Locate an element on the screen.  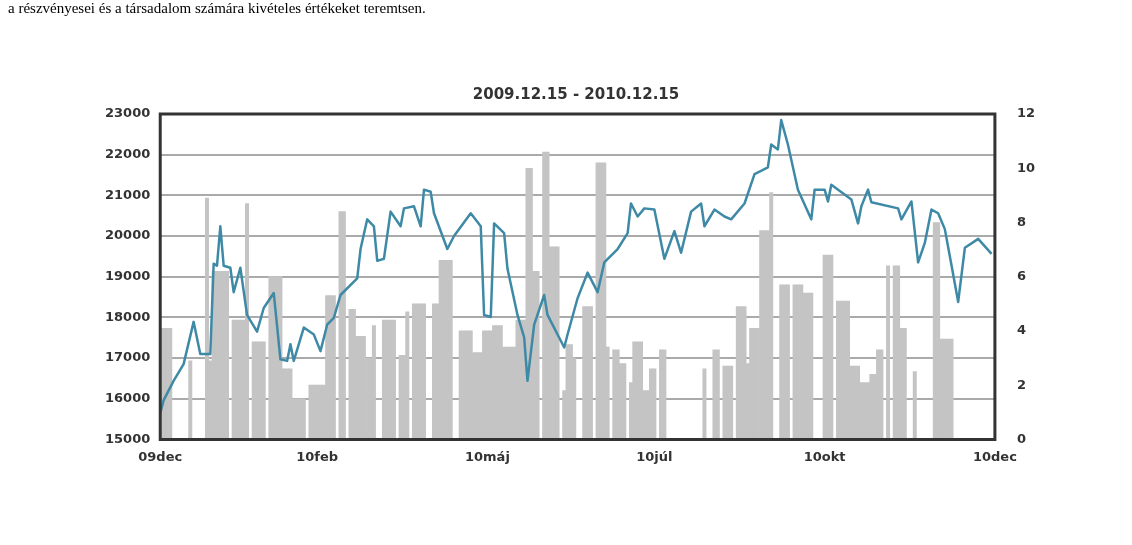
y2-tick-label: 0 is located at coordinates (1021, 438).